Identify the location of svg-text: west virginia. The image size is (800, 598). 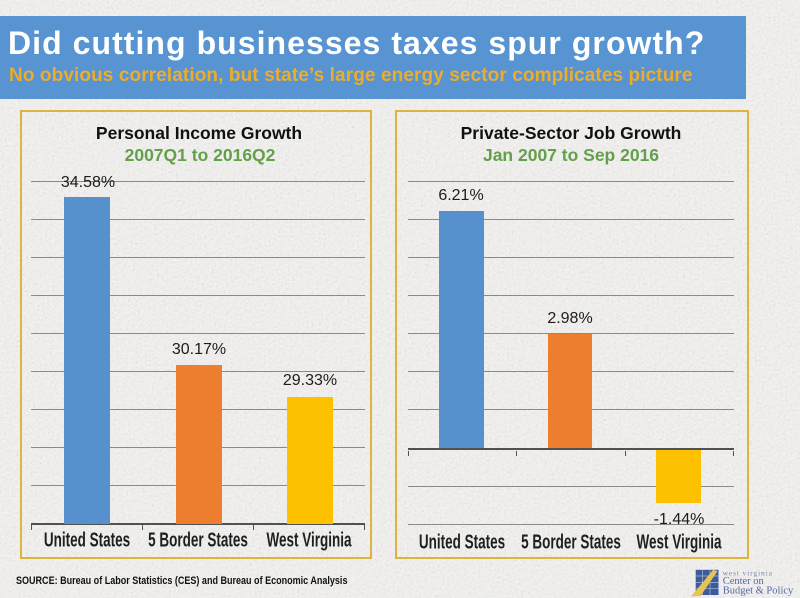
(748, 574).